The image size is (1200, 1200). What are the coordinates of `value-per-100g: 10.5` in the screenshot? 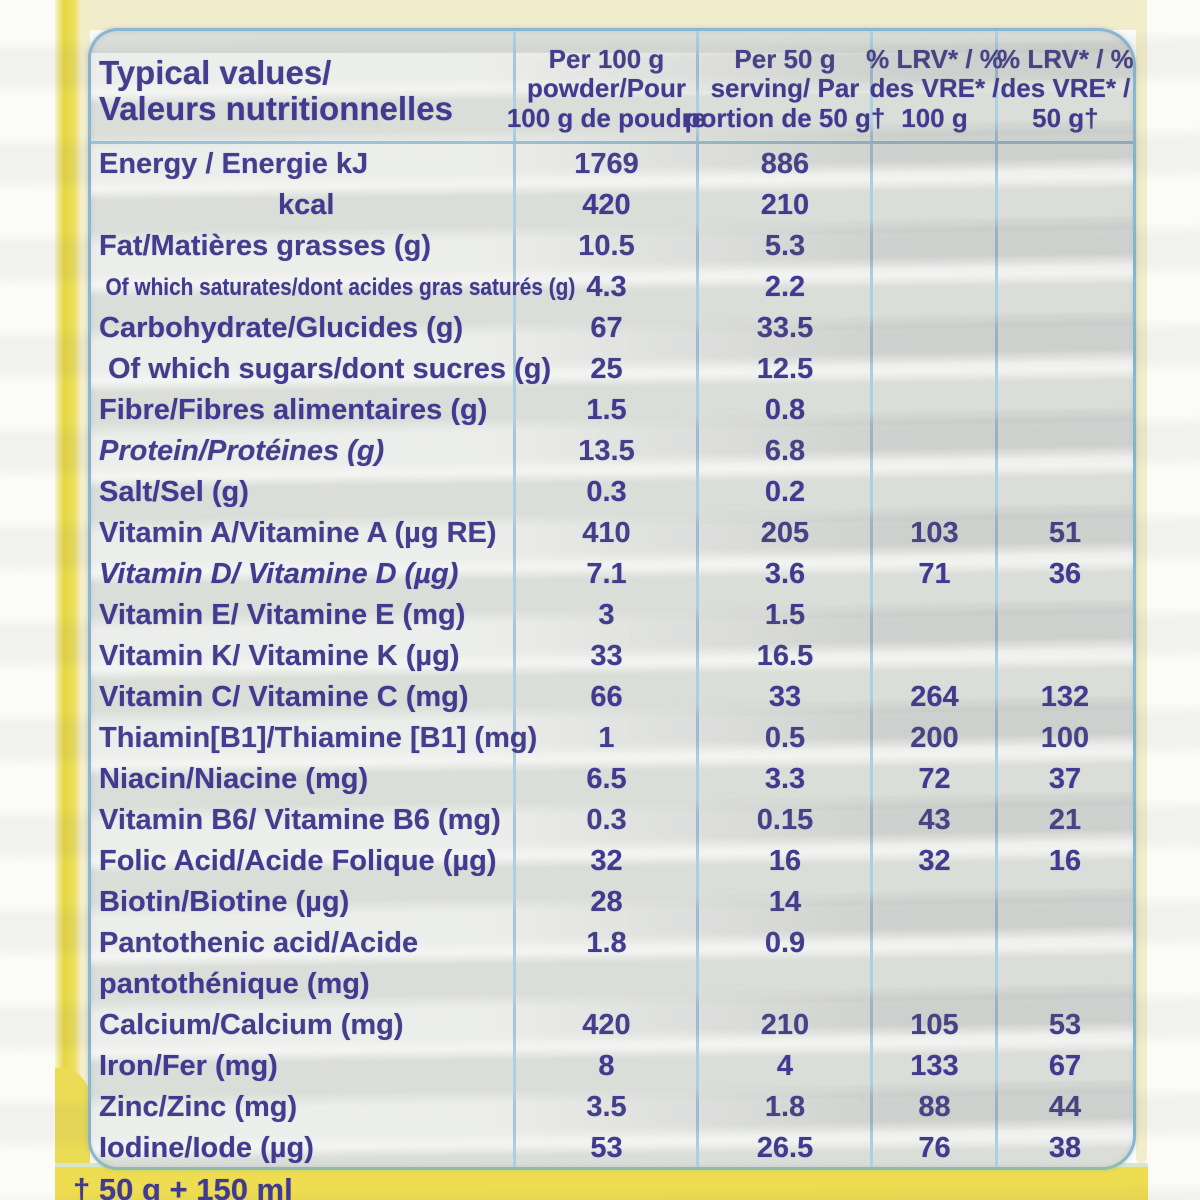 It's located at (606, 246).